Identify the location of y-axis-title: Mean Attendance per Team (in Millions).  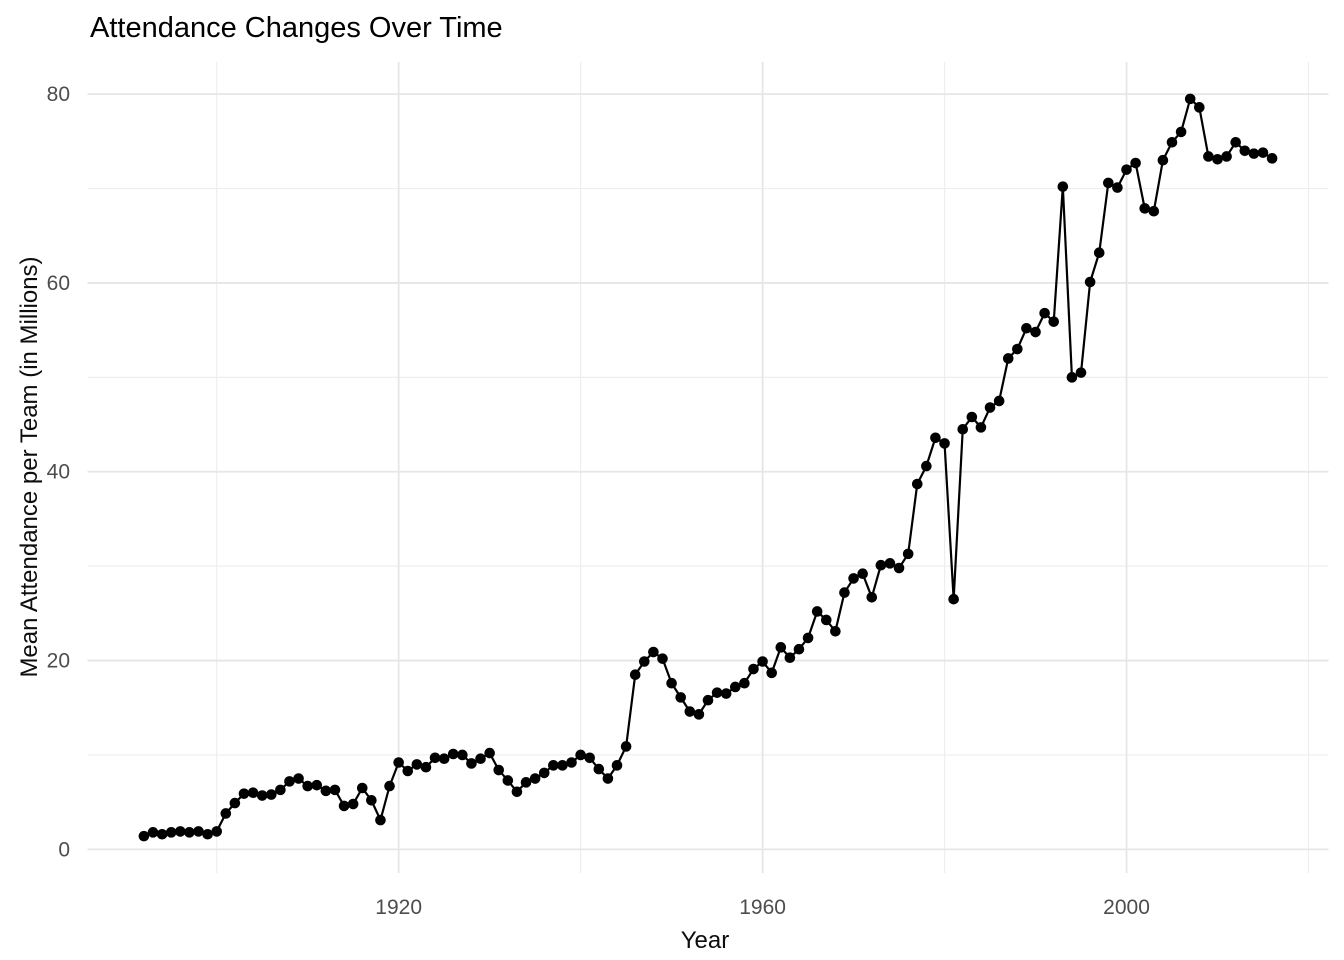
(29, 467).